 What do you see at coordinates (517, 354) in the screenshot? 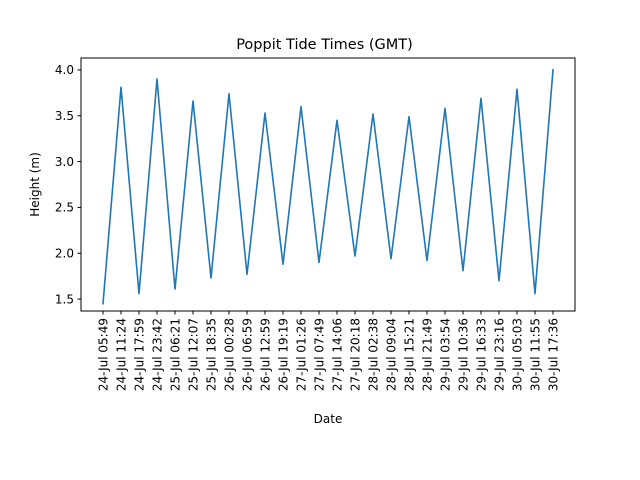
I see `x-tick-label: 30-Jul 05:03` at bounding box center [517, 354].